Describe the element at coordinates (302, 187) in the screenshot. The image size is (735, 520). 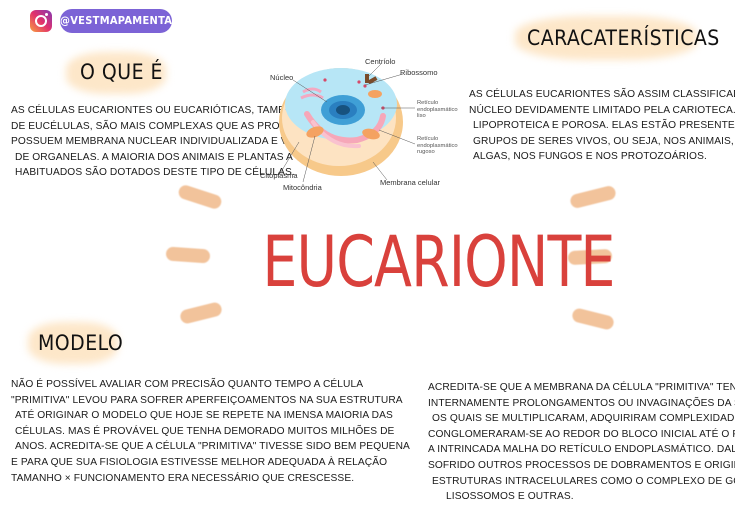
I see `label-mitocondria: Mitocôndria` at that location.